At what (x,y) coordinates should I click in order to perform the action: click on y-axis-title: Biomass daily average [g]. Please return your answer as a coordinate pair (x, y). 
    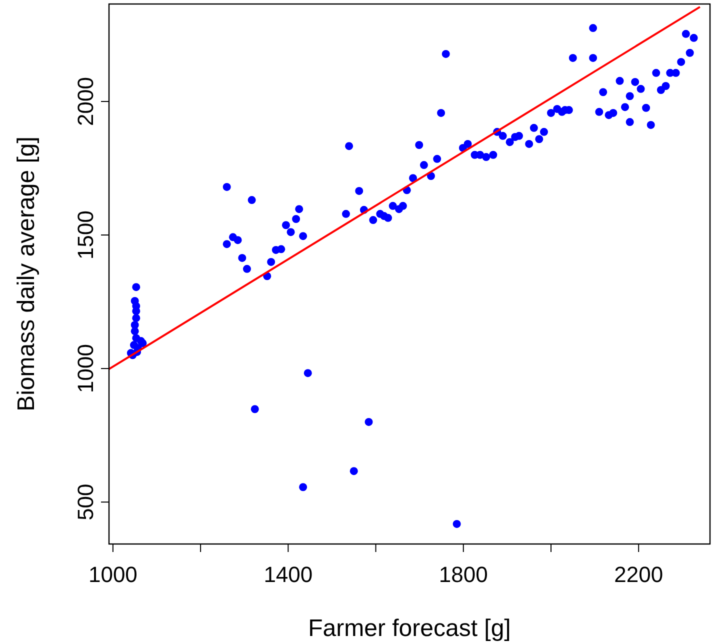
    Looking at the image, I should click on (26, 274).